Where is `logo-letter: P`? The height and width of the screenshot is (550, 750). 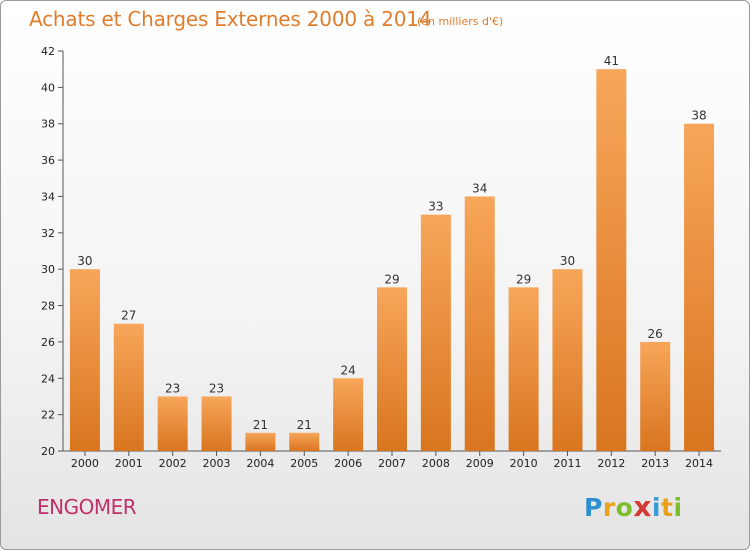 logo-letter: P is located at coordinates (593, 507).